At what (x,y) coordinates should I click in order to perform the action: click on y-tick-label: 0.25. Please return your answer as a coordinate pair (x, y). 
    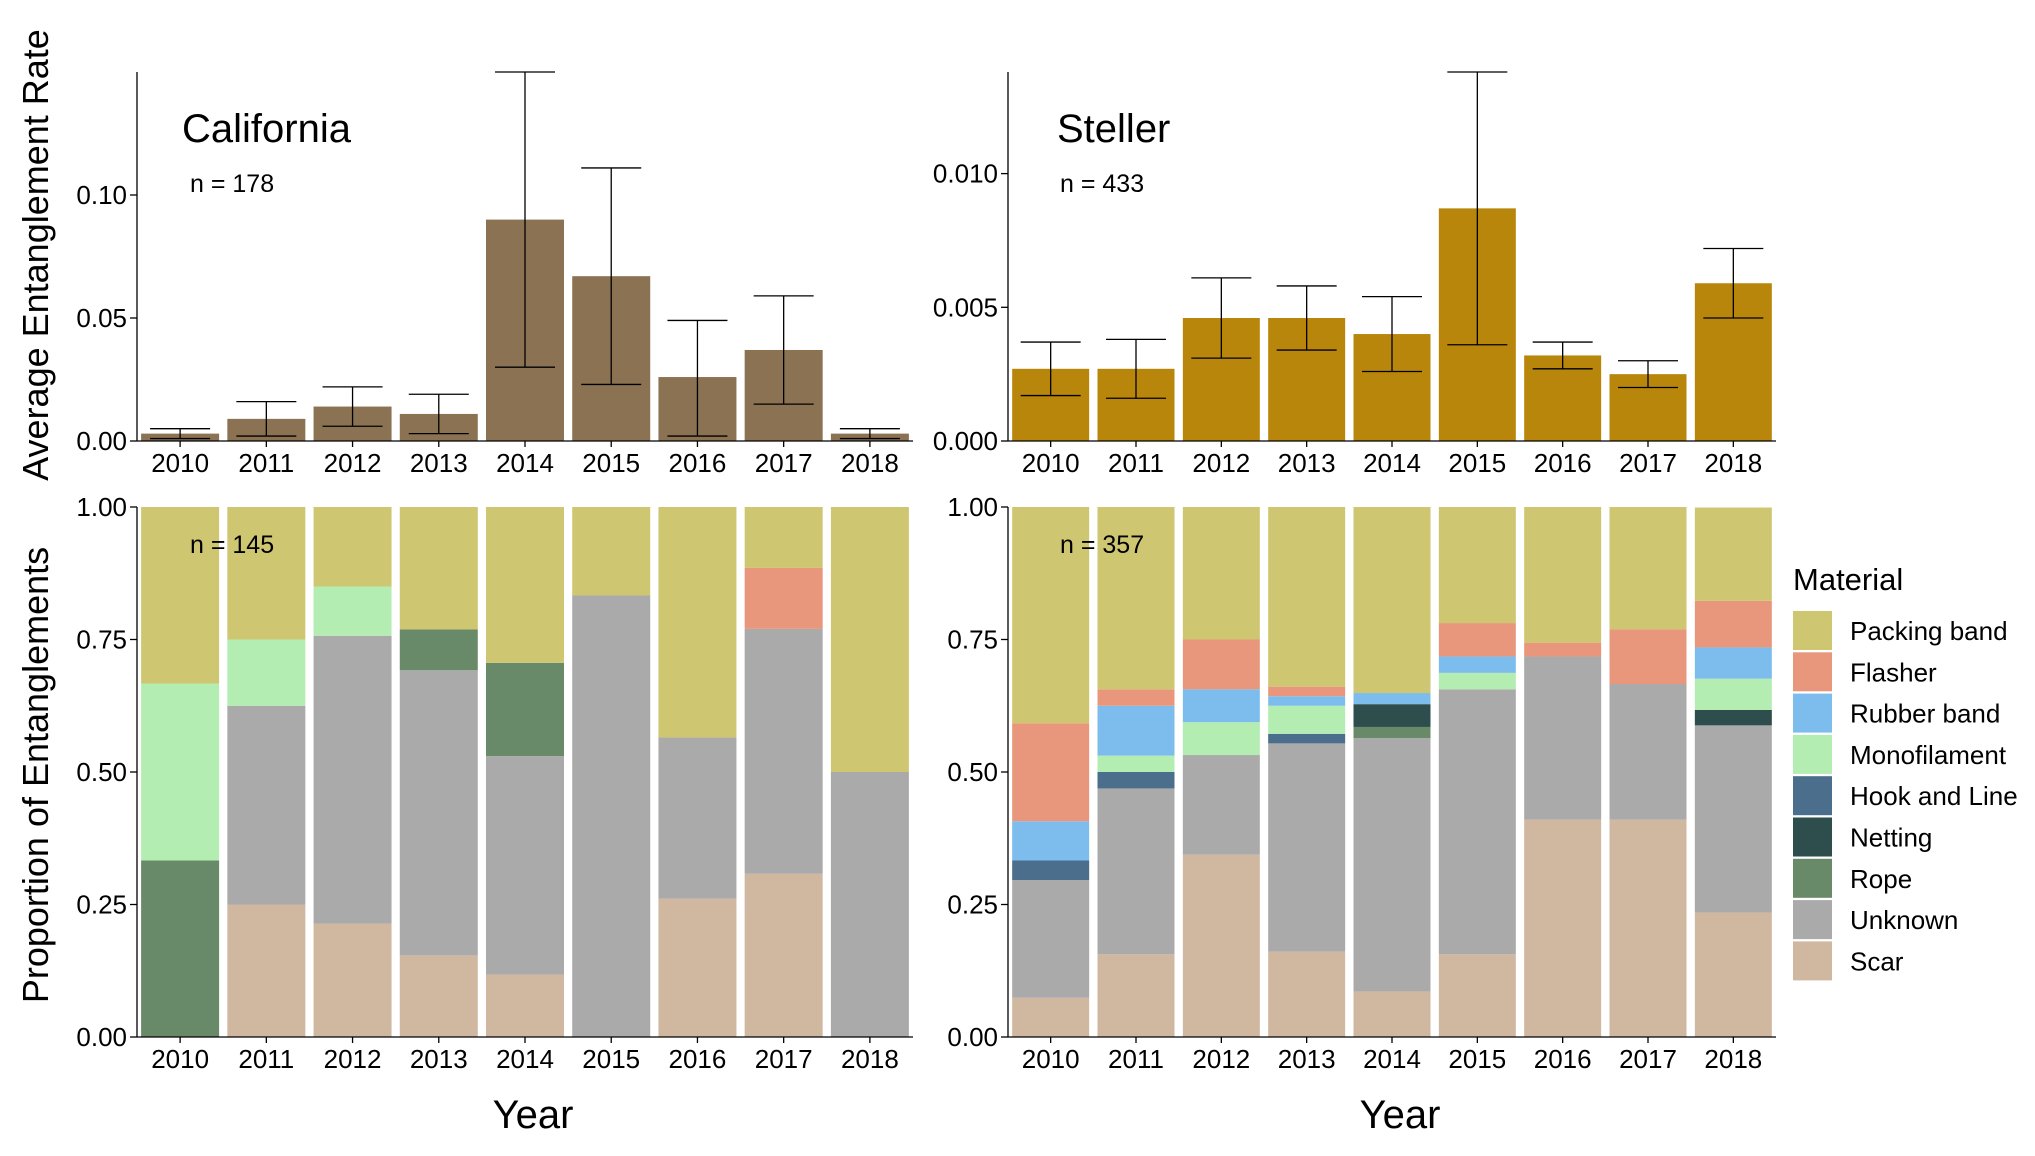
    Looking at the image, I should click on (101, 905).